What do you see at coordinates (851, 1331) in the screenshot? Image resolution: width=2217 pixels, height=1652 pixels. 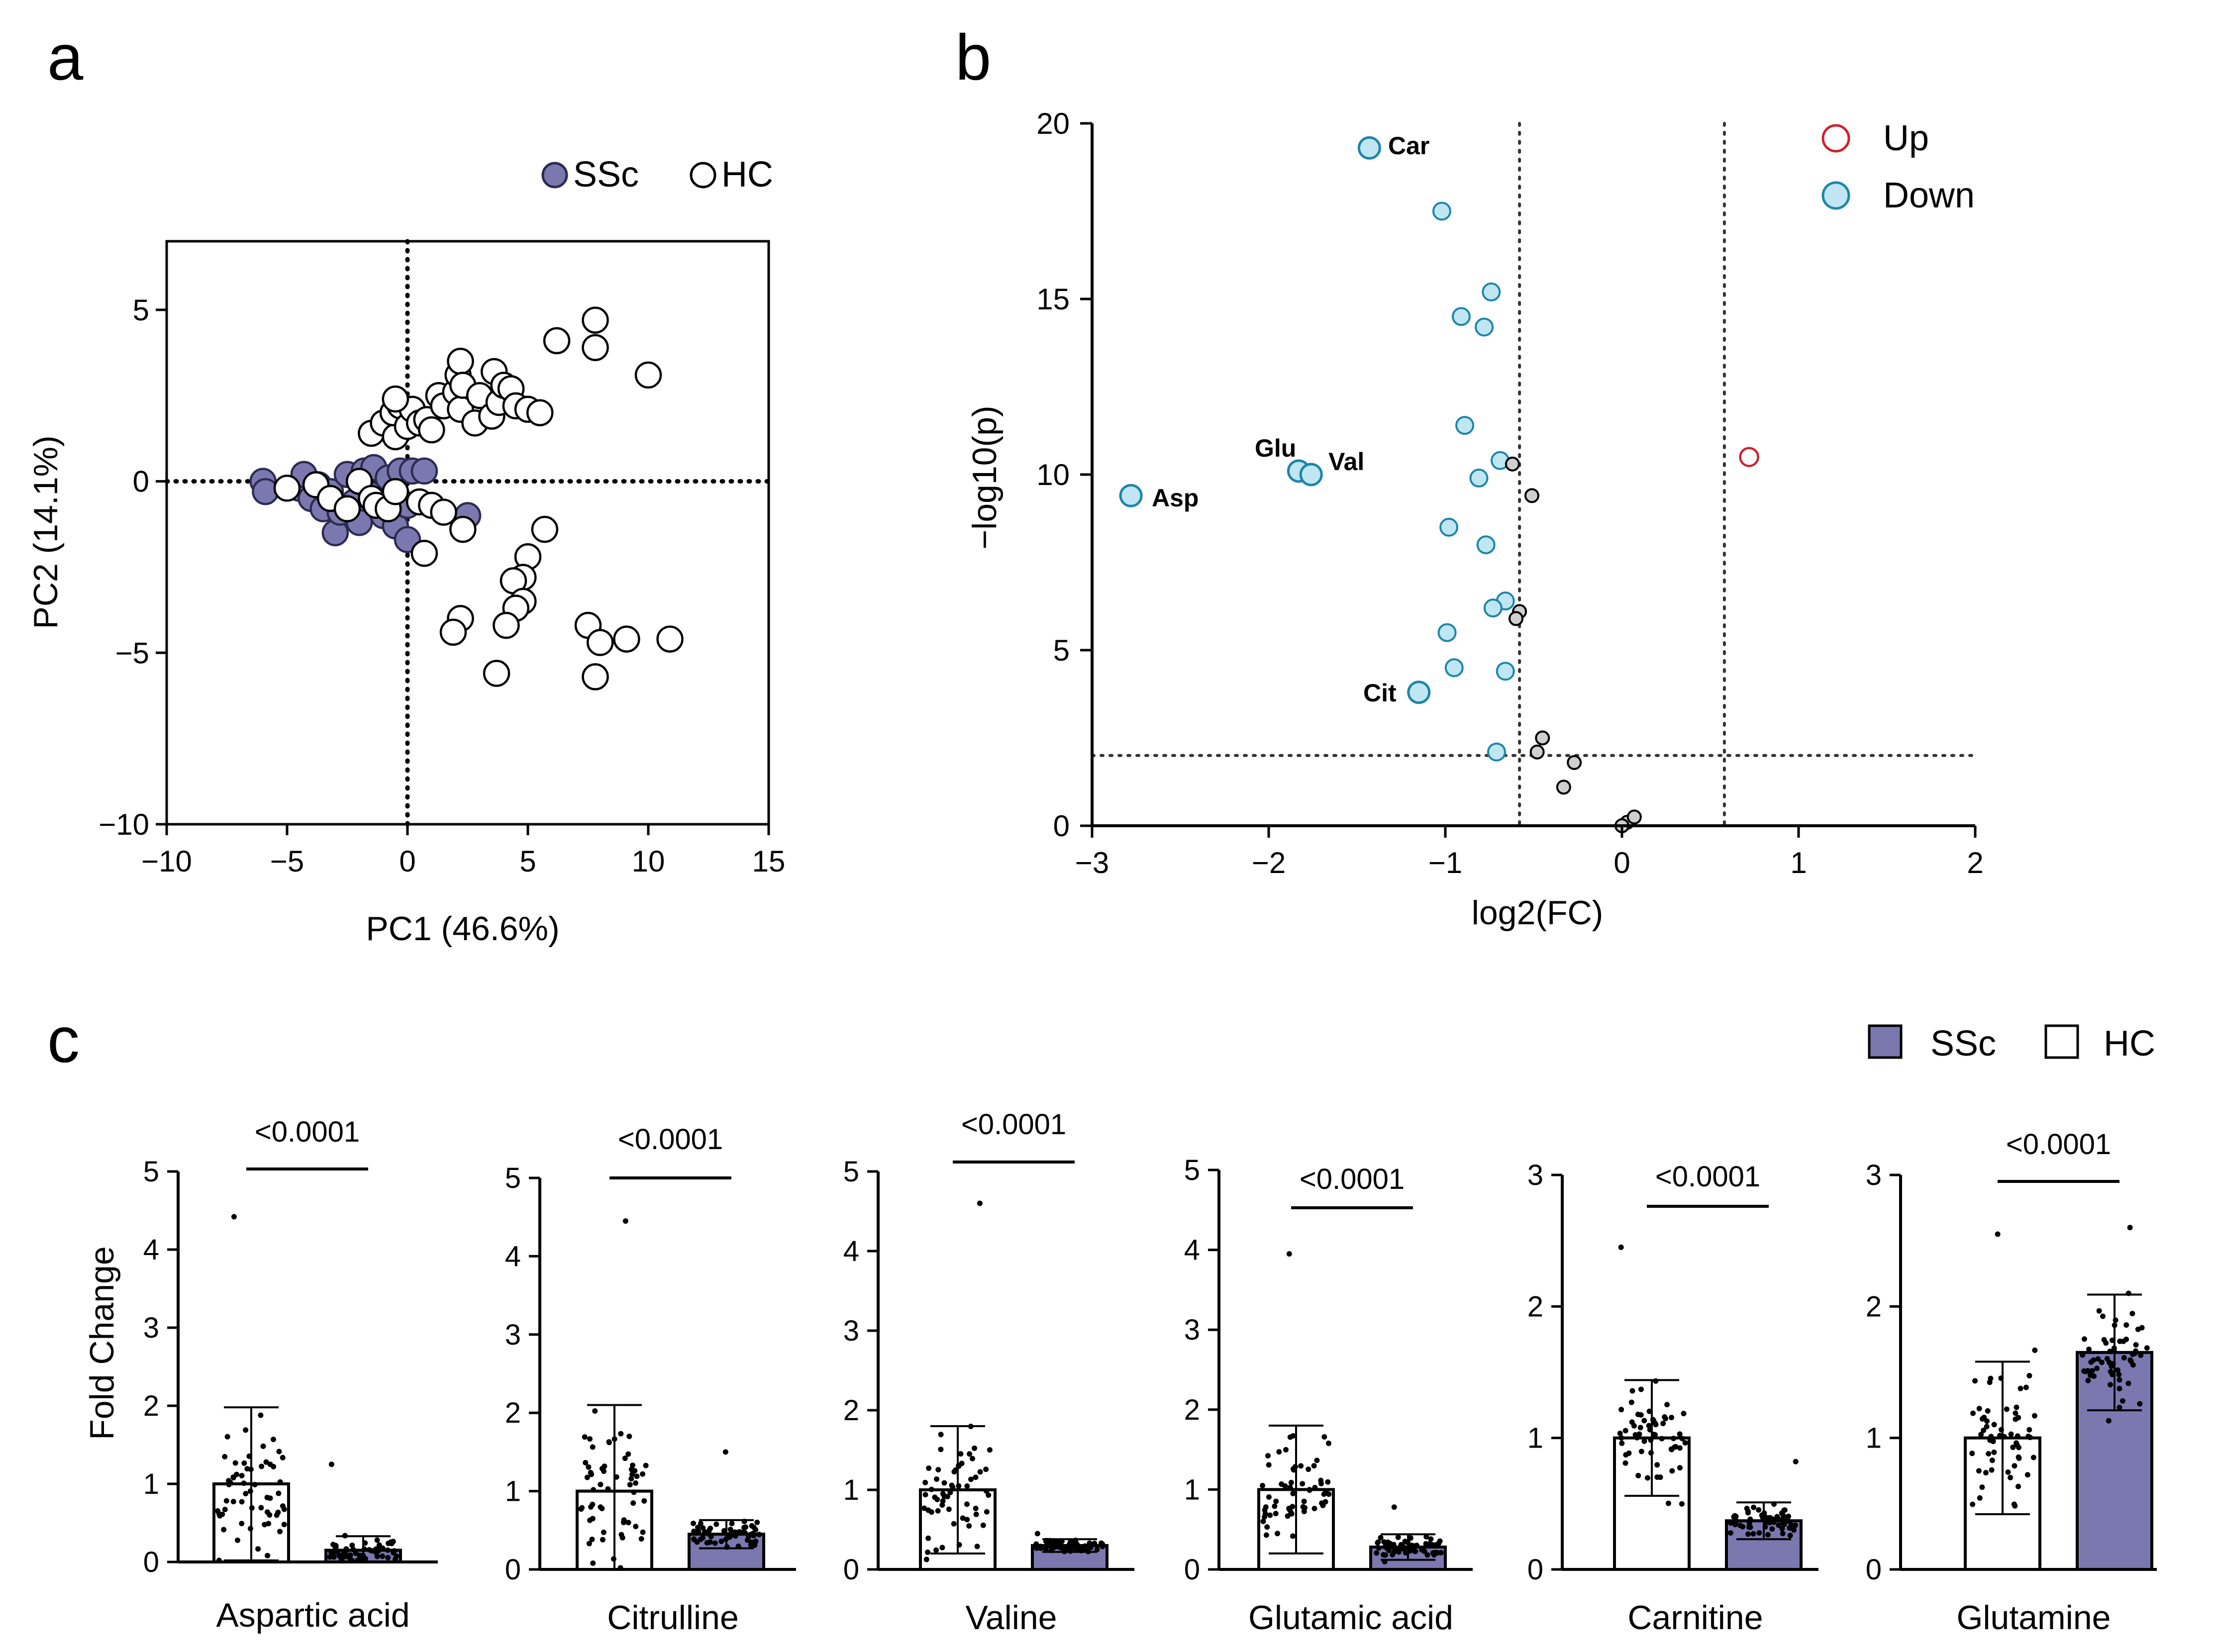 I see `bar-ytick-label: 3` at bounding box center [851, 1331].